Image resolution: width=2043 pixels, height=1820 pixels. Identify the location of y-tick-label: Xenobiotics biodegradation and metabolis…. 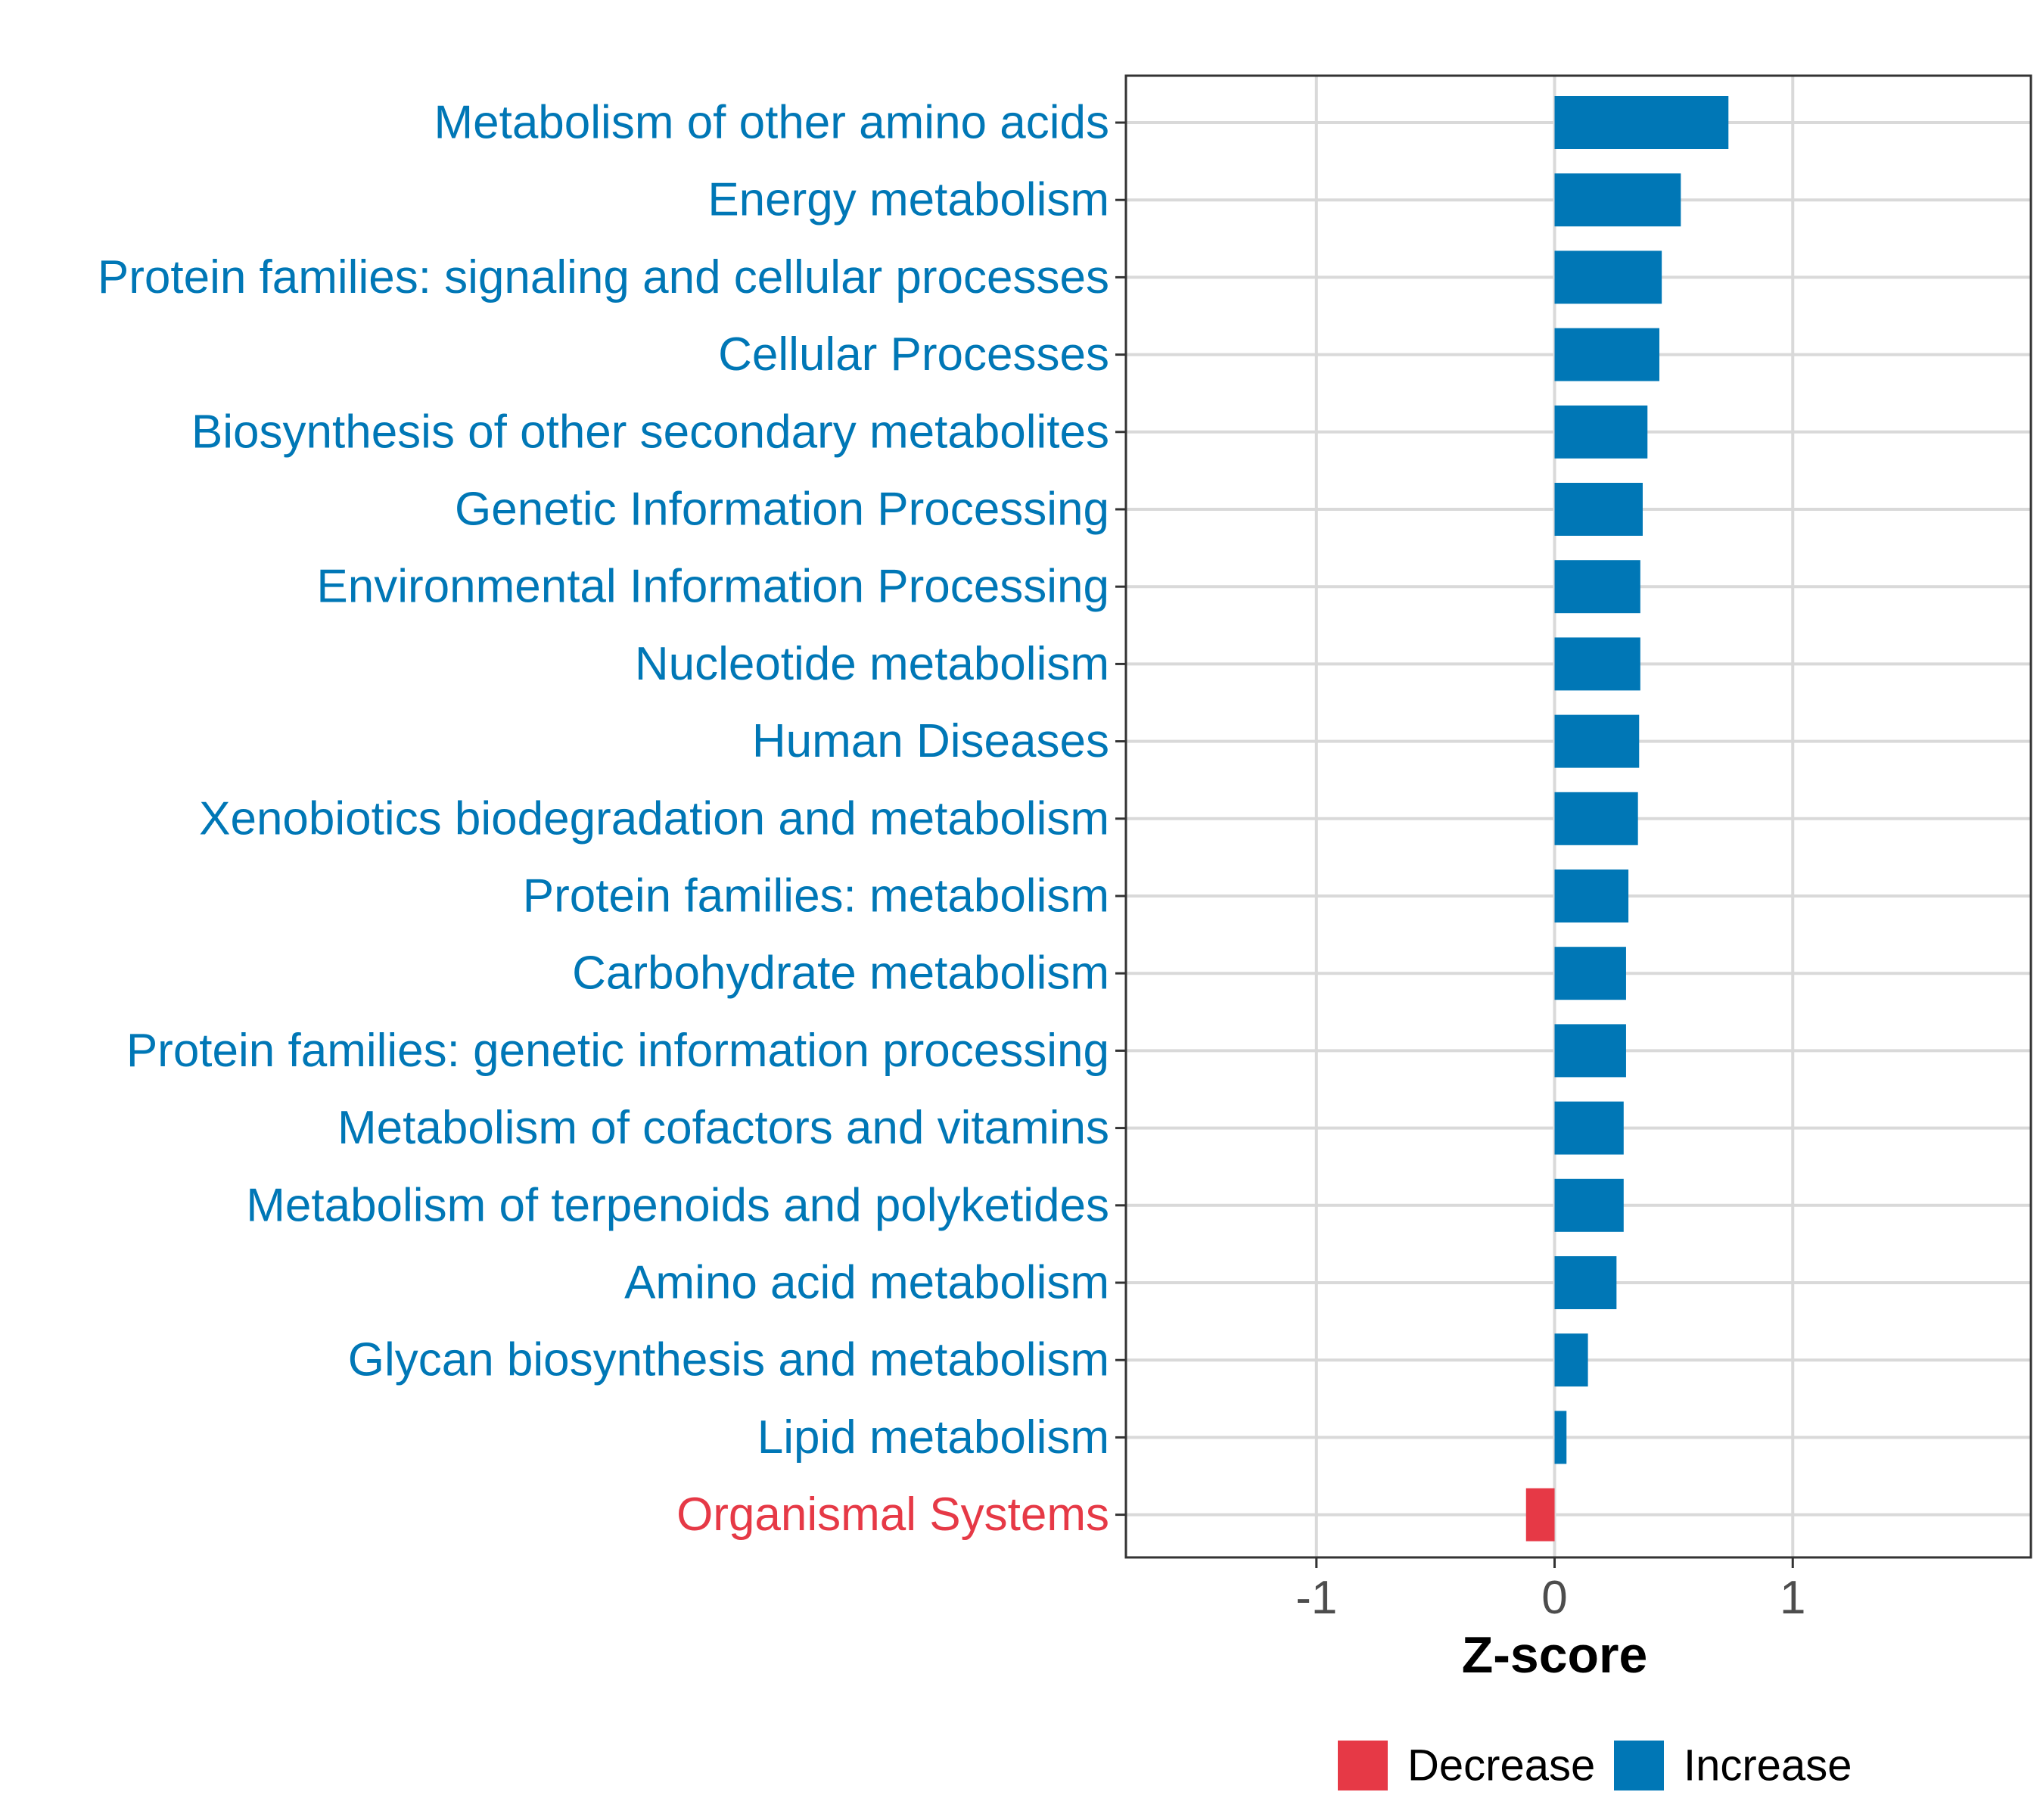
(654, 819).